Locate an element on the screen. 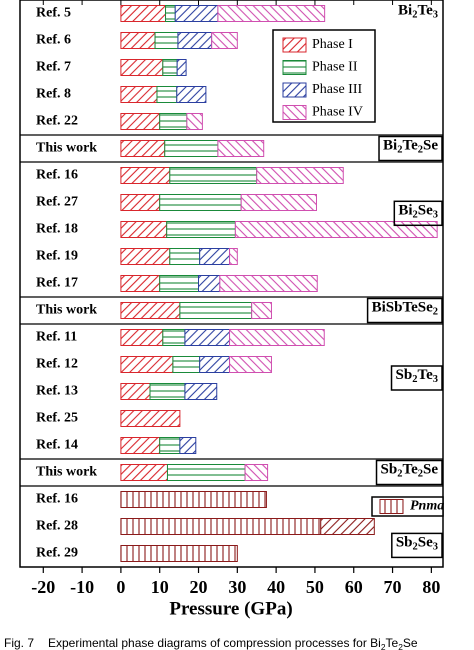 The height and width of the screenshot is (650, 474). group-label: BiSbTeSe2 is located at coordinates (405, 309).